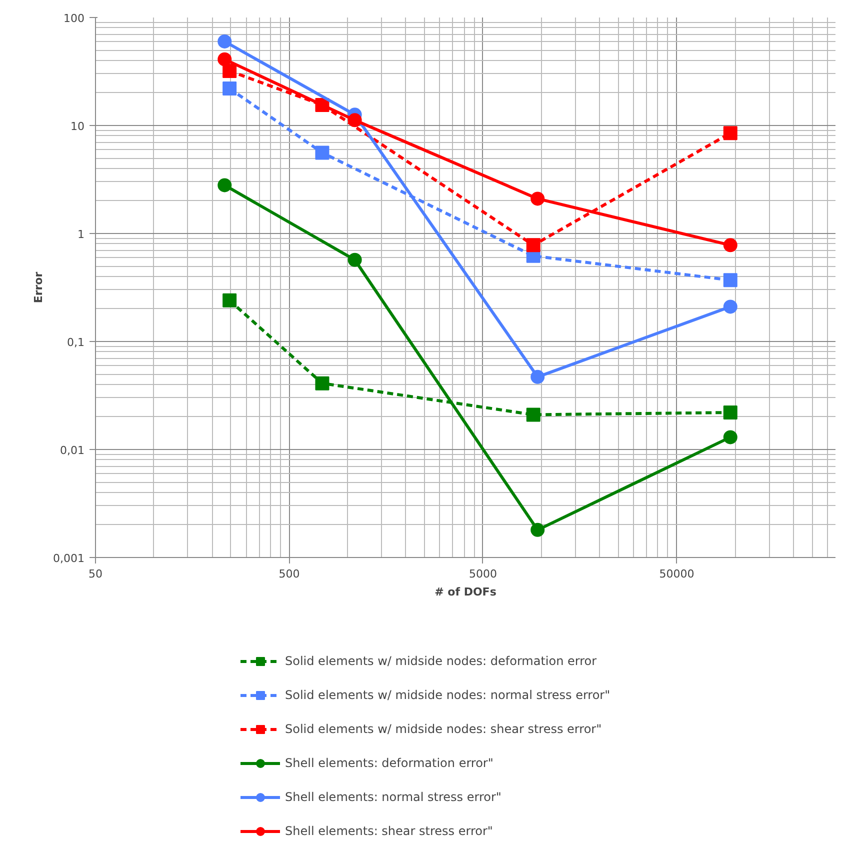 Image resolution: width=842 pixels, height=868 pixels. Describe the element at coordinates (482, 574) in the screenshot. I see `x-tick-label: 5000` at that location.